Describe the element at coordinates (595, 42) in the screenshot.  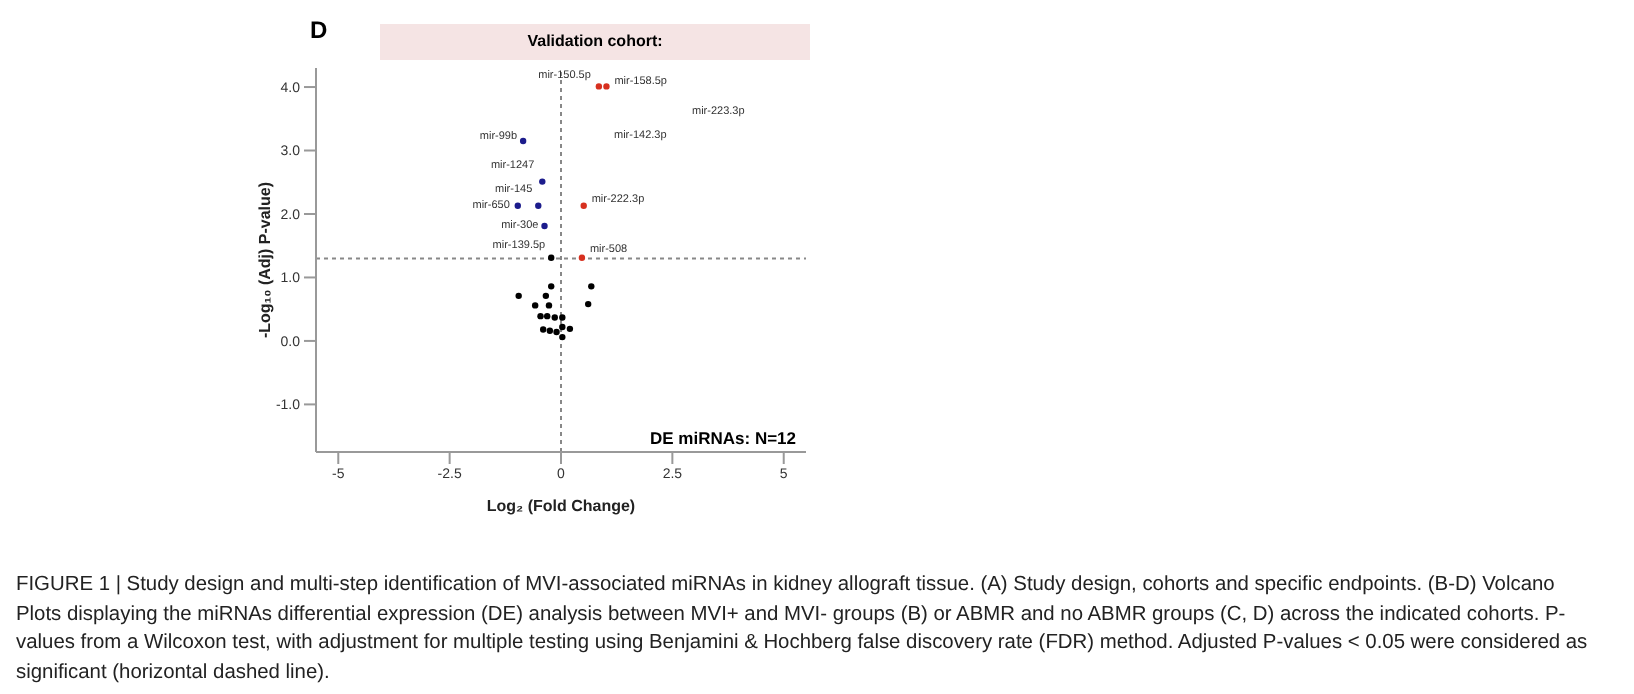
I see `chart-title: Validation cohort:` at that location.